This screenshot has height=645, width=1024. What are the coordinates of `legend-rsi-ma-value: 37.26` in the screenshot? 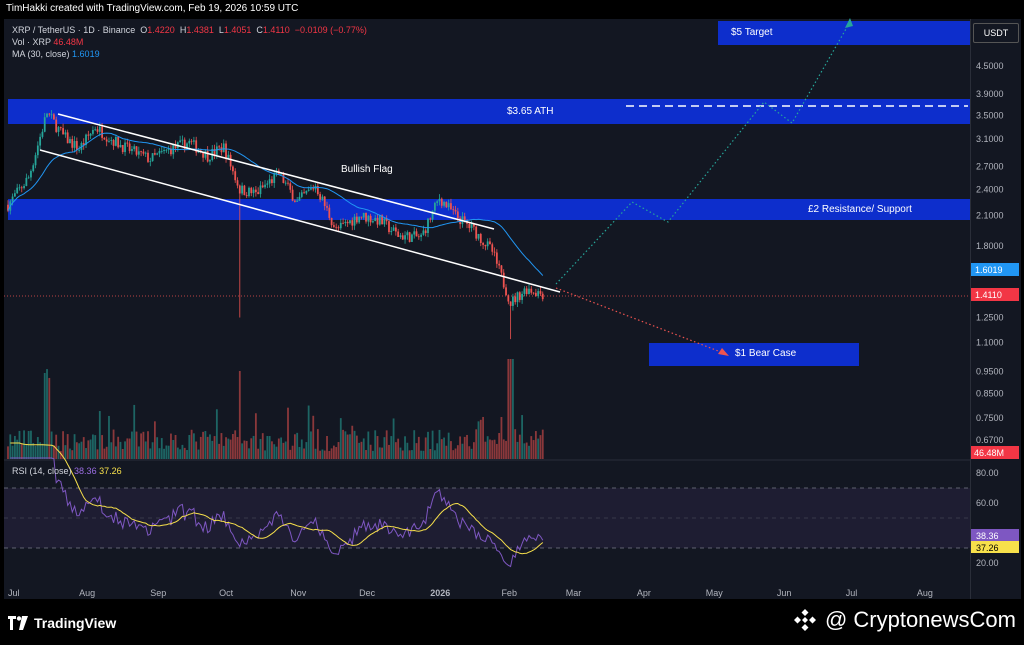 It's located at (110, 471).